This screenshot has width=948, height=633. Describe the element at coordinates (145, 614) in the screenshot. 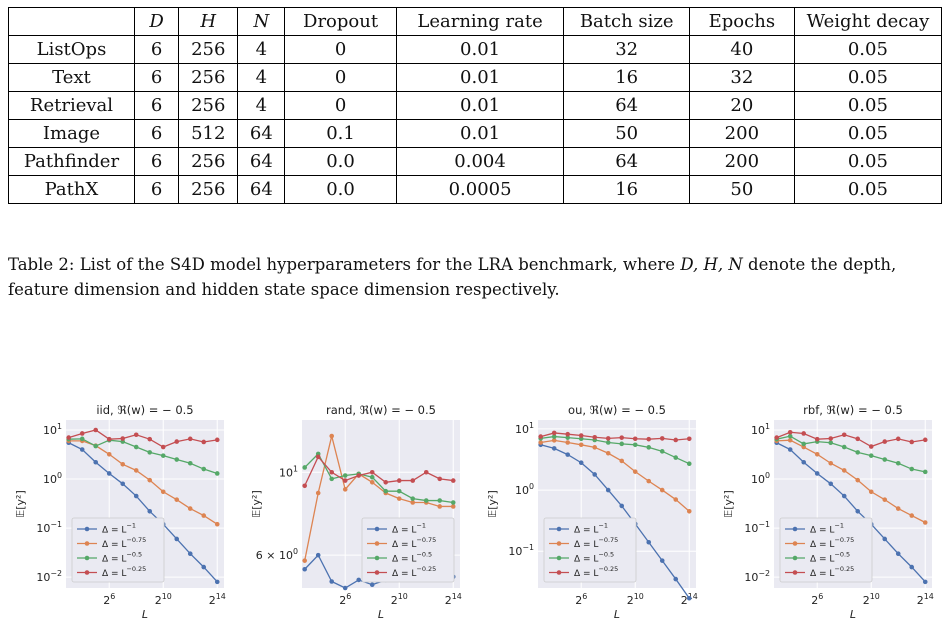

I see `x-axis-label: L` at that location.